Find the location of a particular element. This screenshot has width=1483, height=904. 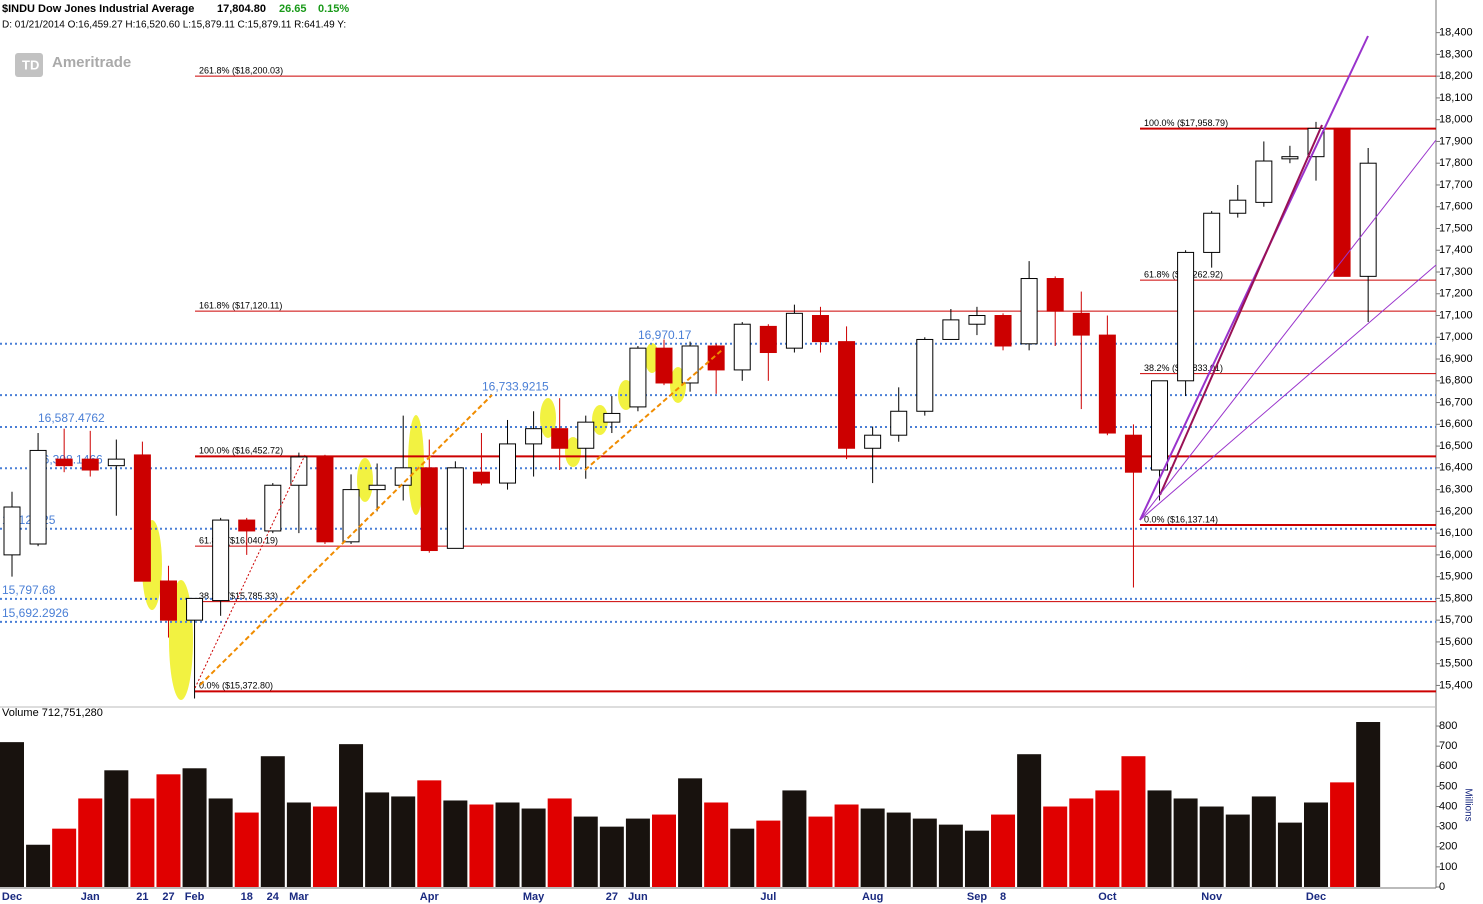

y-tick-label: 15,700 is located at coordinates (1456, 620).